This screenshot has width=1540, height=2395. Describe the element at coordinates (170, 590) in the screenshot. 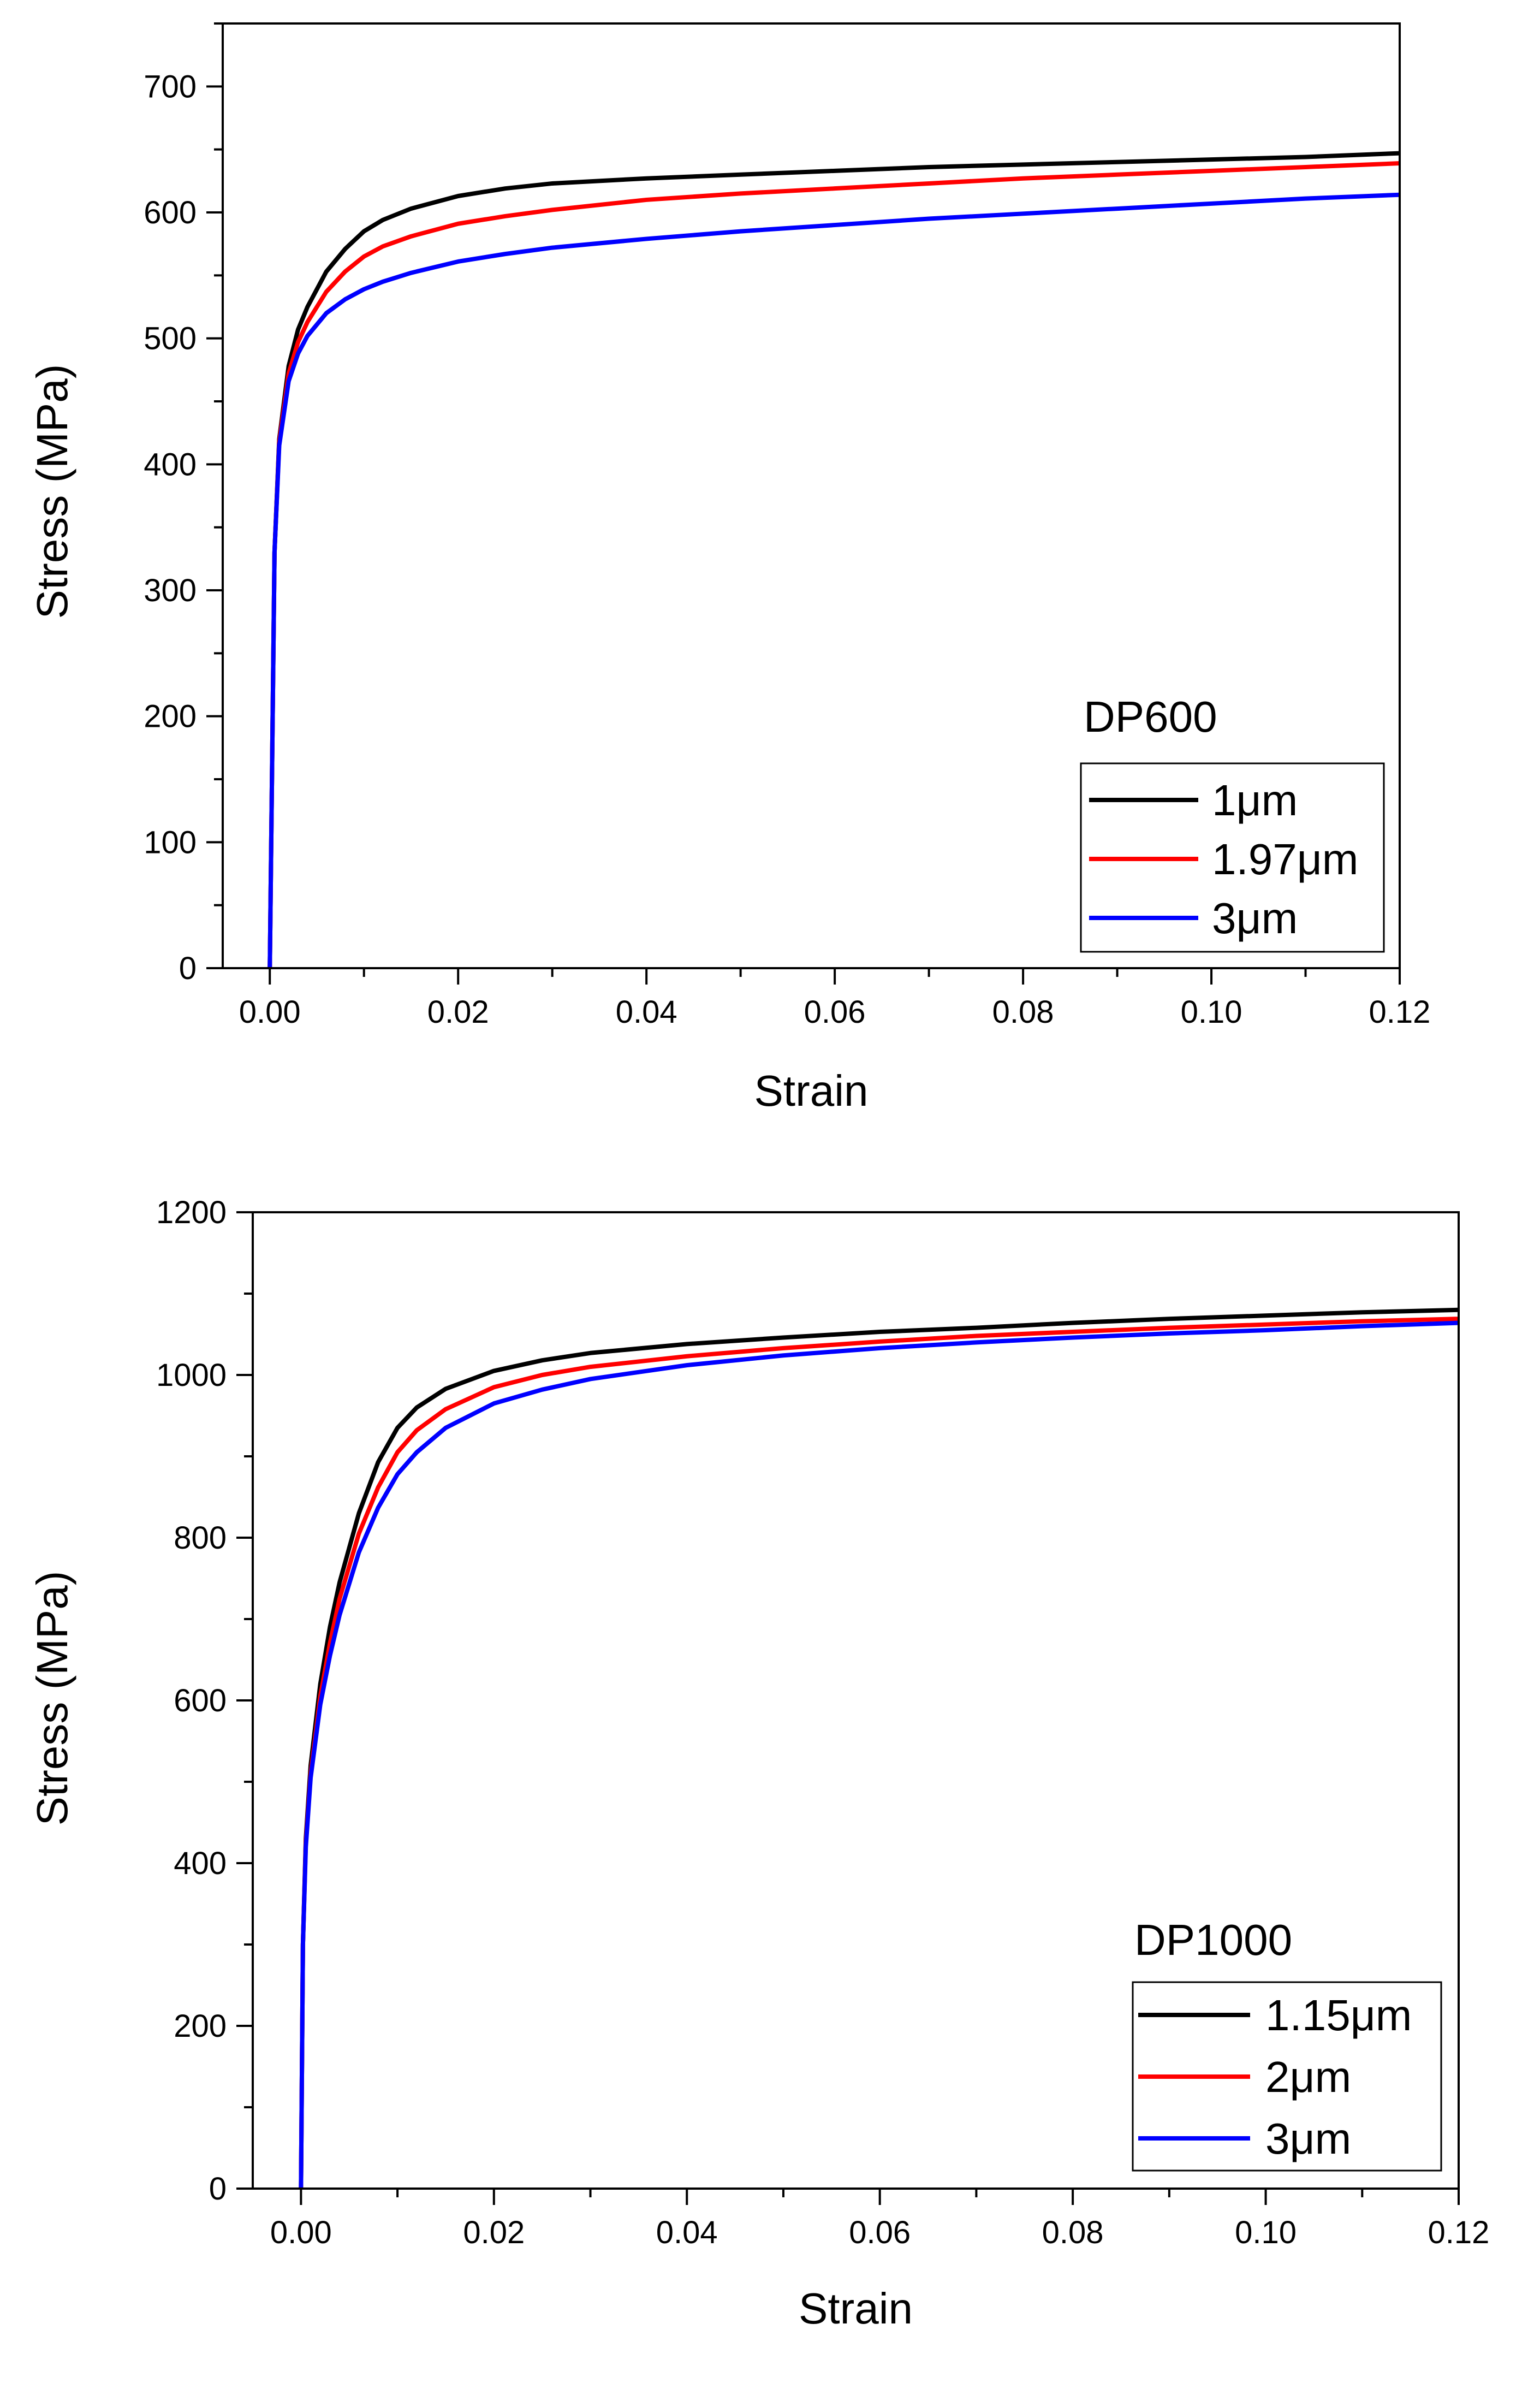

I see `y-tick-label: 300` at that location.